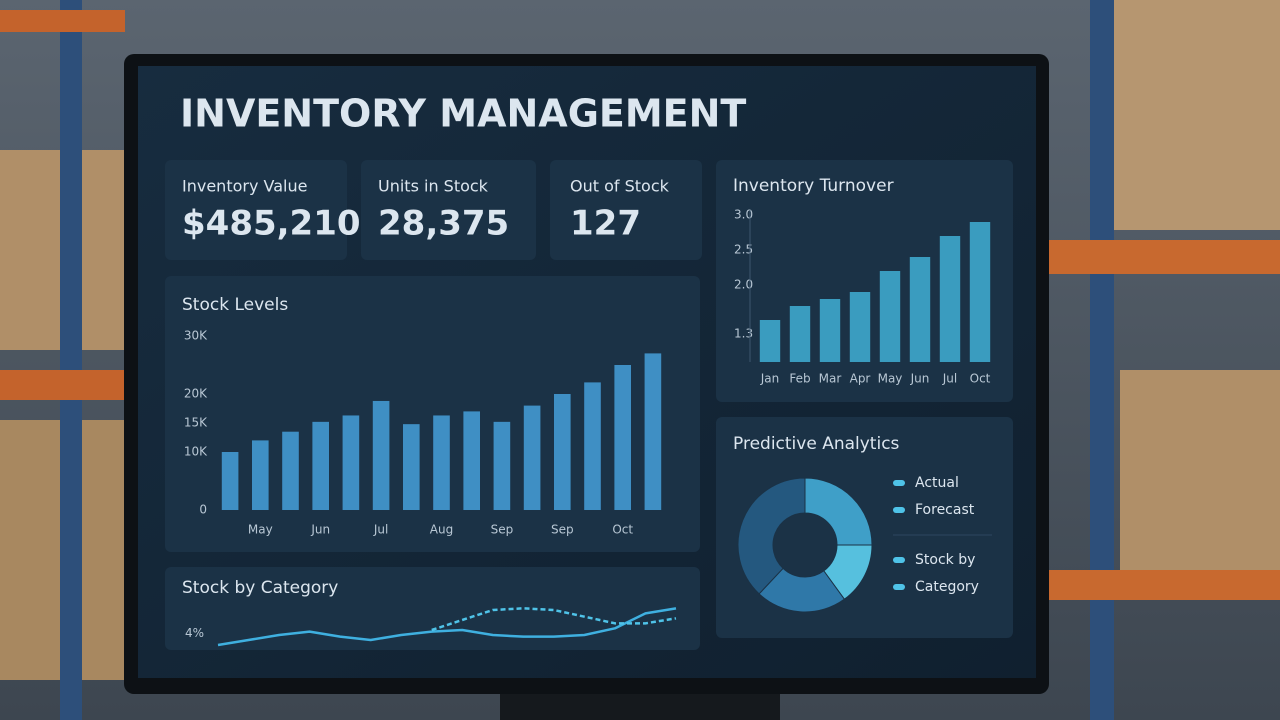  I want to click on page-title: INVENTORY MANAGEMENT, so click(463, 114).